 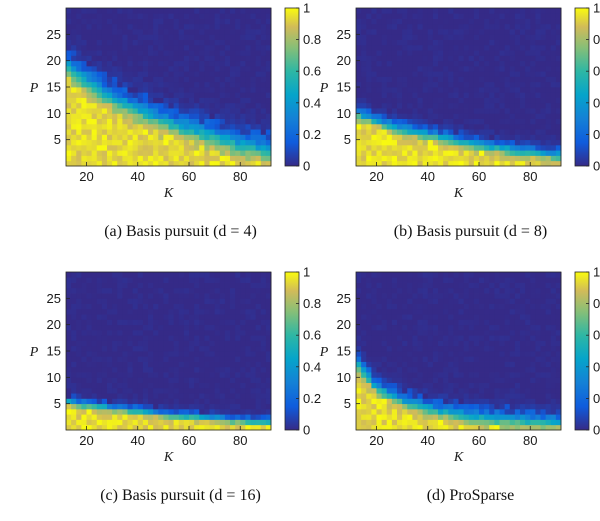 What do you see at coordinates (168, 193) in the screenshot?
I see `x-axis-label: K` at bounding box center [168, 193].